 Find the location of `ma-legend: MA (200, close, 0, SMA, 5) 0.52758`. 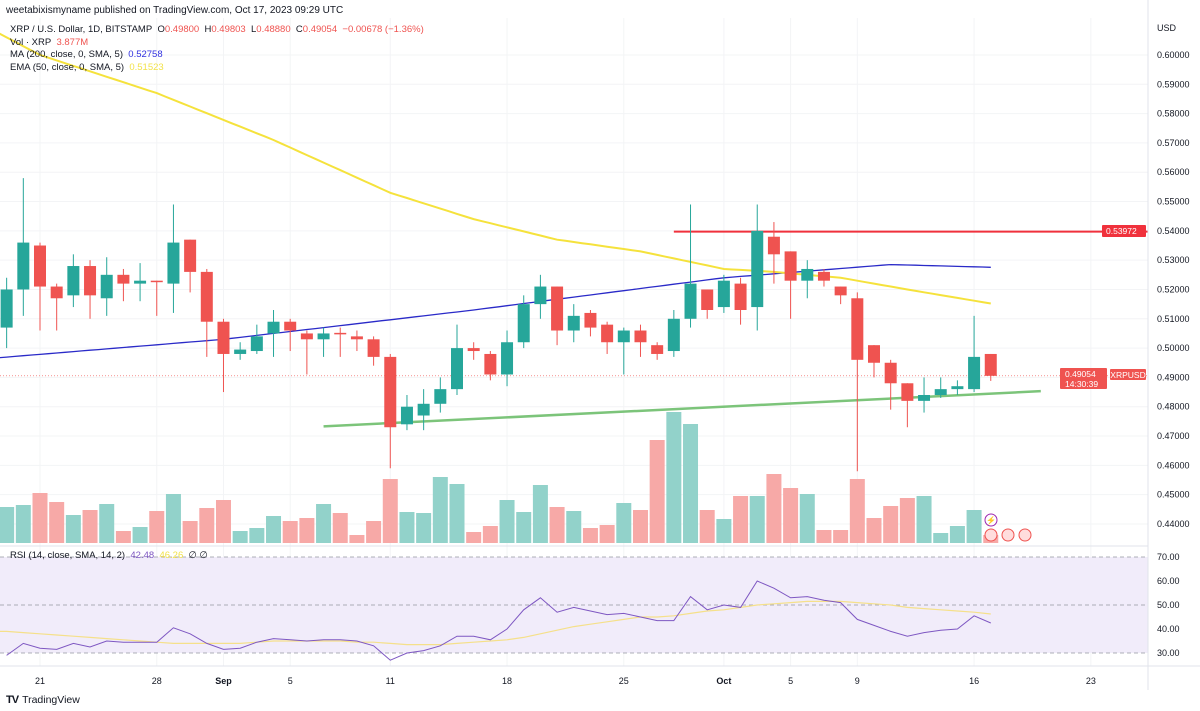

ma-legend: MA (200, close, 0, SMA, 5) 0.52758 is located at coordinates (217, 55).